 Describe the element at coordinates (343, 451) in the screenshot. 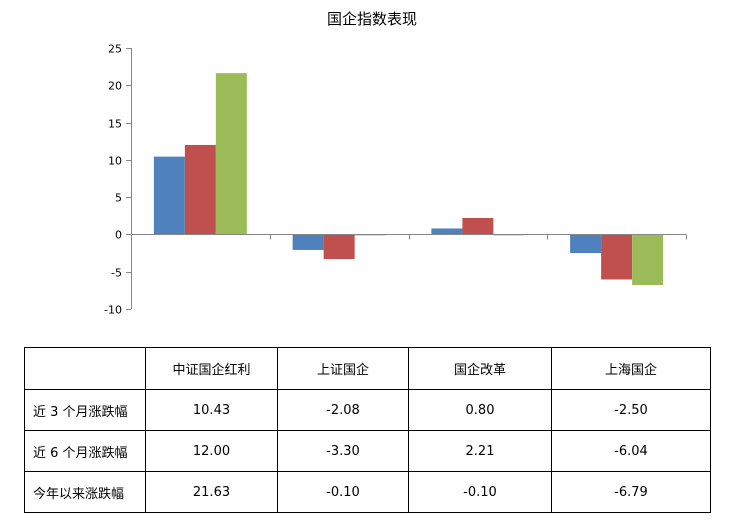

I see `table-cell: -3.30` at that location.